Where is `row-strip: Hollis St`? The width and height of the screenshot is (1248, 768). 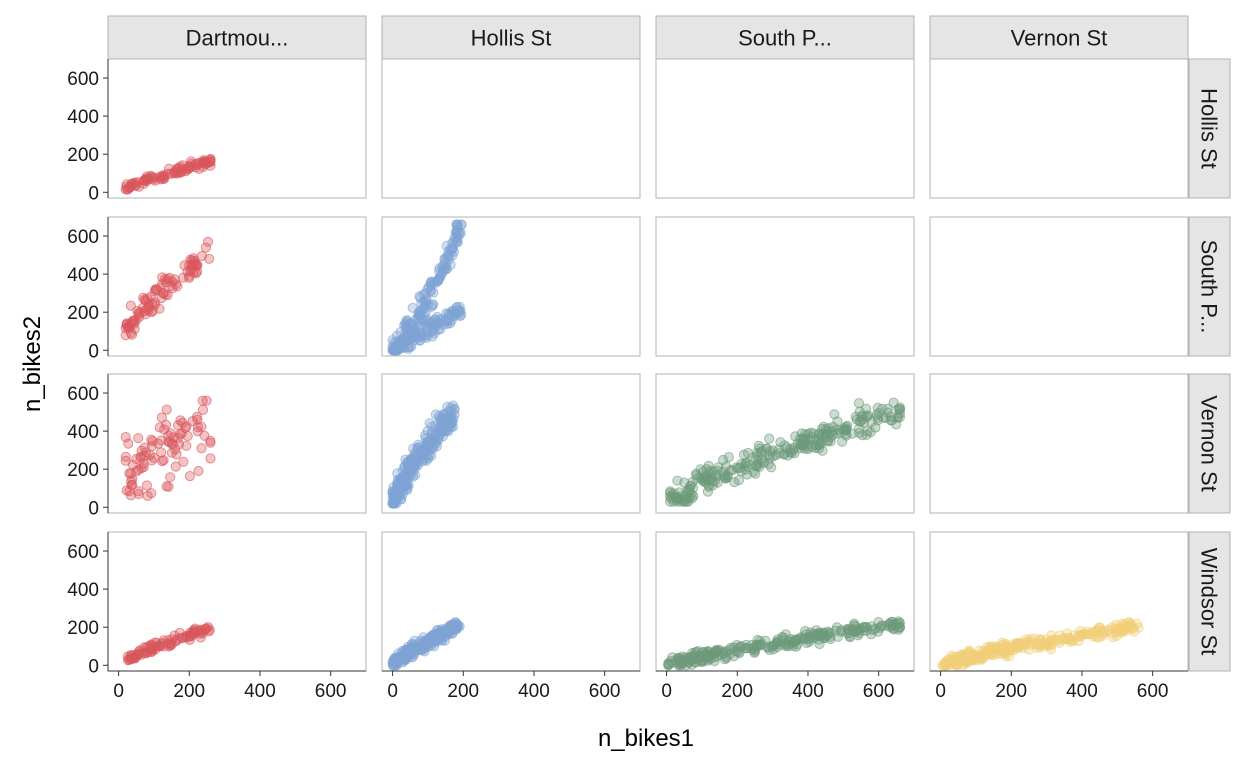 row-strip: Hollis St is located at coordinates (1209, 128).